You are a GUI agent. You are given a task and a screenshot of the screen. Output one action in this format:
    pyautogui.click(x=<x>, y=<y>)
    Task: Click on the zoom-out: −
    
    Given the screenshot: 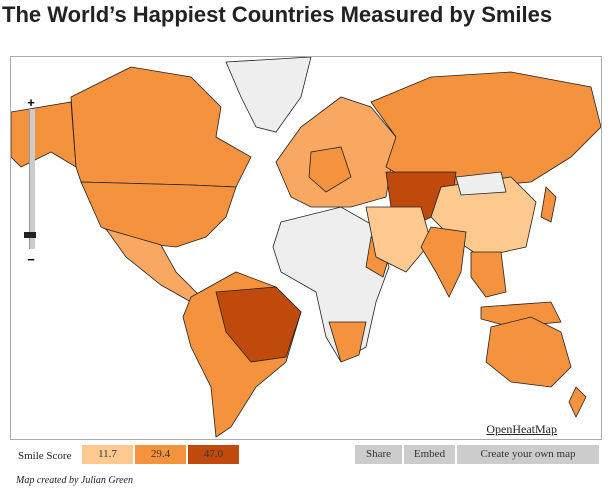 What is the action you would take?
    pyautogui.click(x=31, y=259)
    